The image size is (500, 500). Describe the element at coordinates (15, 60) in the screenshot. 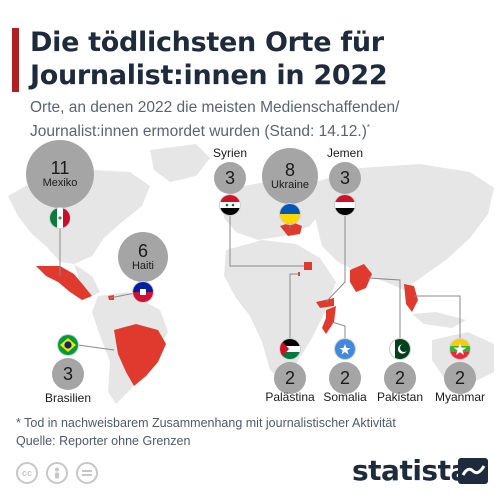

I see `title-accent-bar` at that location.